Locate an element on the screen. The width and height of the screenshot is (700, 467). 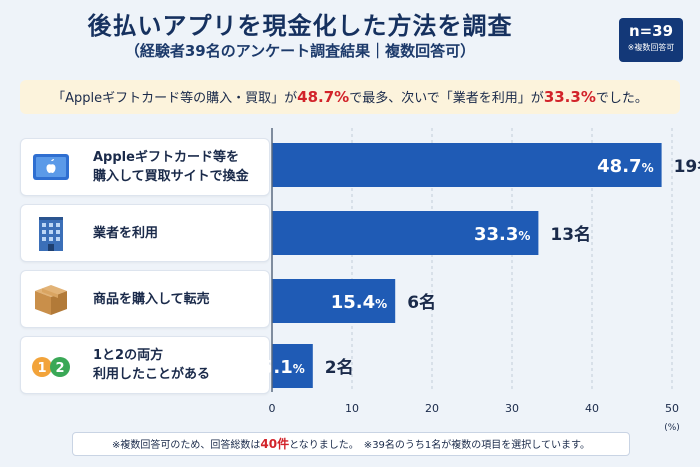
x-tick-label: 40 is located at coordinates (592, 408).